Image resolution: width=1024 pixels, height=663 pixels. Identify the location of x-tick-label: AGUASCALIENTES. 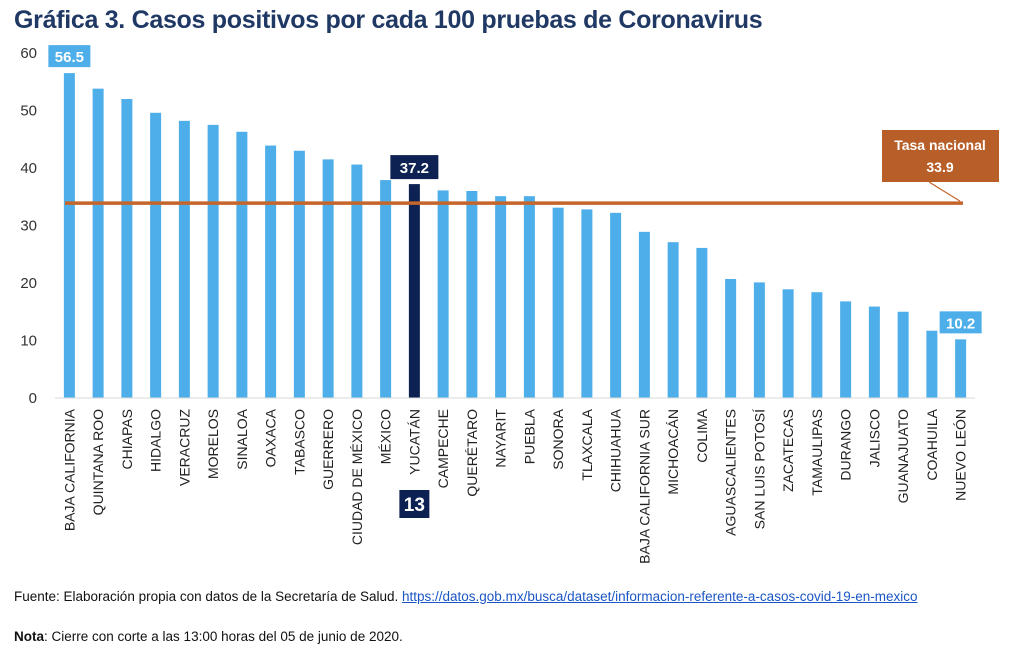
(731, 472).